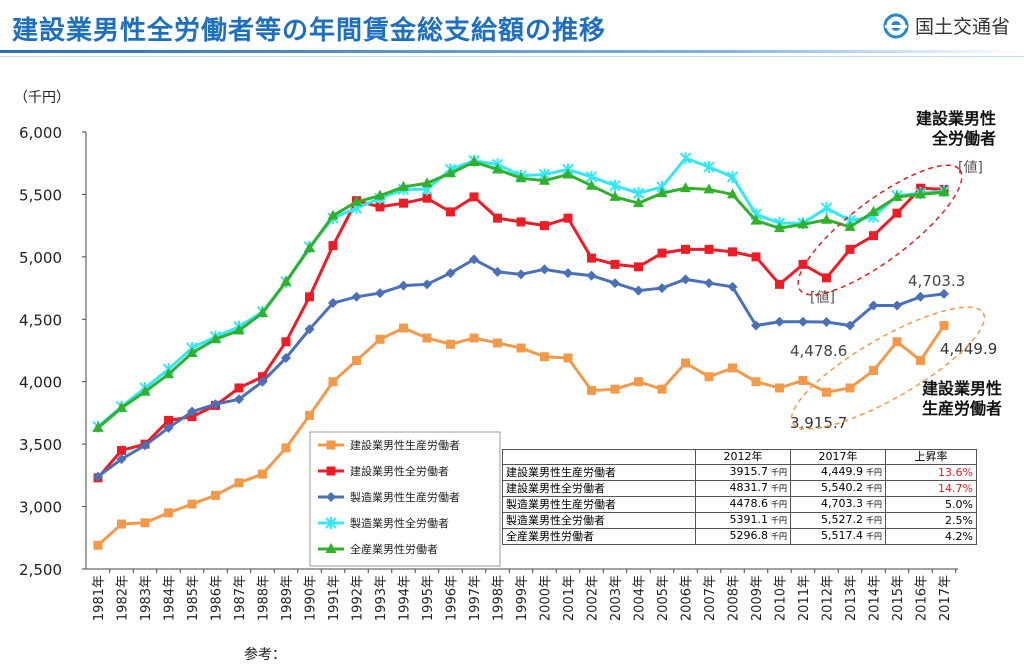 The height and width of the screenshot is (664, 1024). I want to click on x-tick-label: 1989年, so click(287, 598).